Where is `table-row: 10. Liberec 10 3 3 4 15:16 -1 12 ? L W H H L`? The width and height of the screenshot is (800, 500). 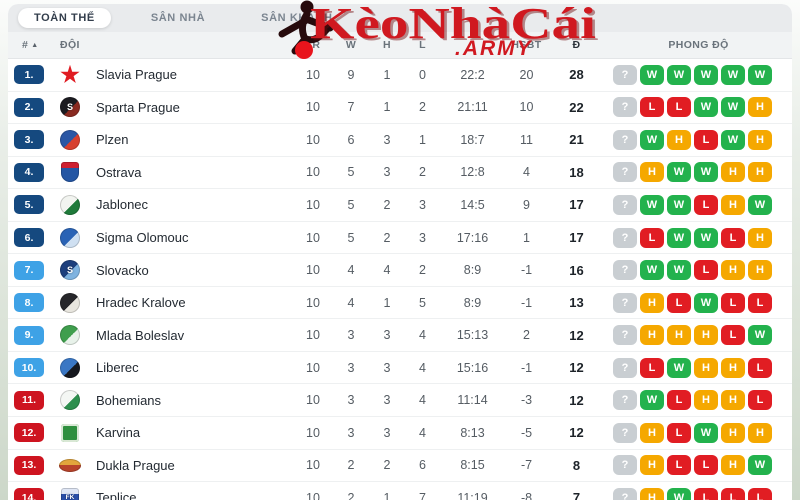
table-row: 10. Liberec 10 3 3 4 15:16 -1 12 ? L W H H L is located at coordinates (400, 368).